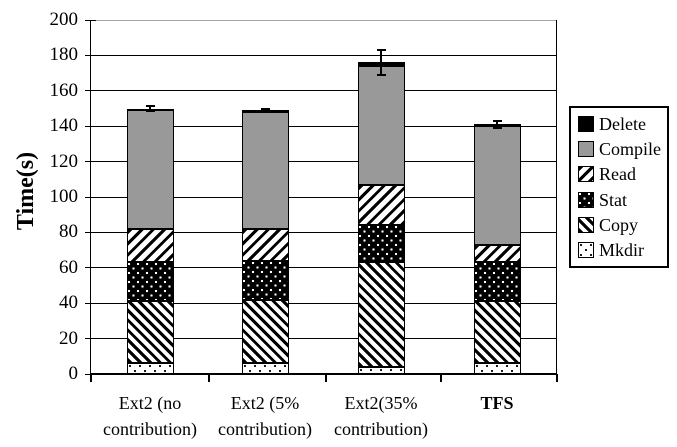  Describe the element at coordinates (150, 416) in the screenshot. I see `x-axis-label: Ext2 (no contribution)` at that location.